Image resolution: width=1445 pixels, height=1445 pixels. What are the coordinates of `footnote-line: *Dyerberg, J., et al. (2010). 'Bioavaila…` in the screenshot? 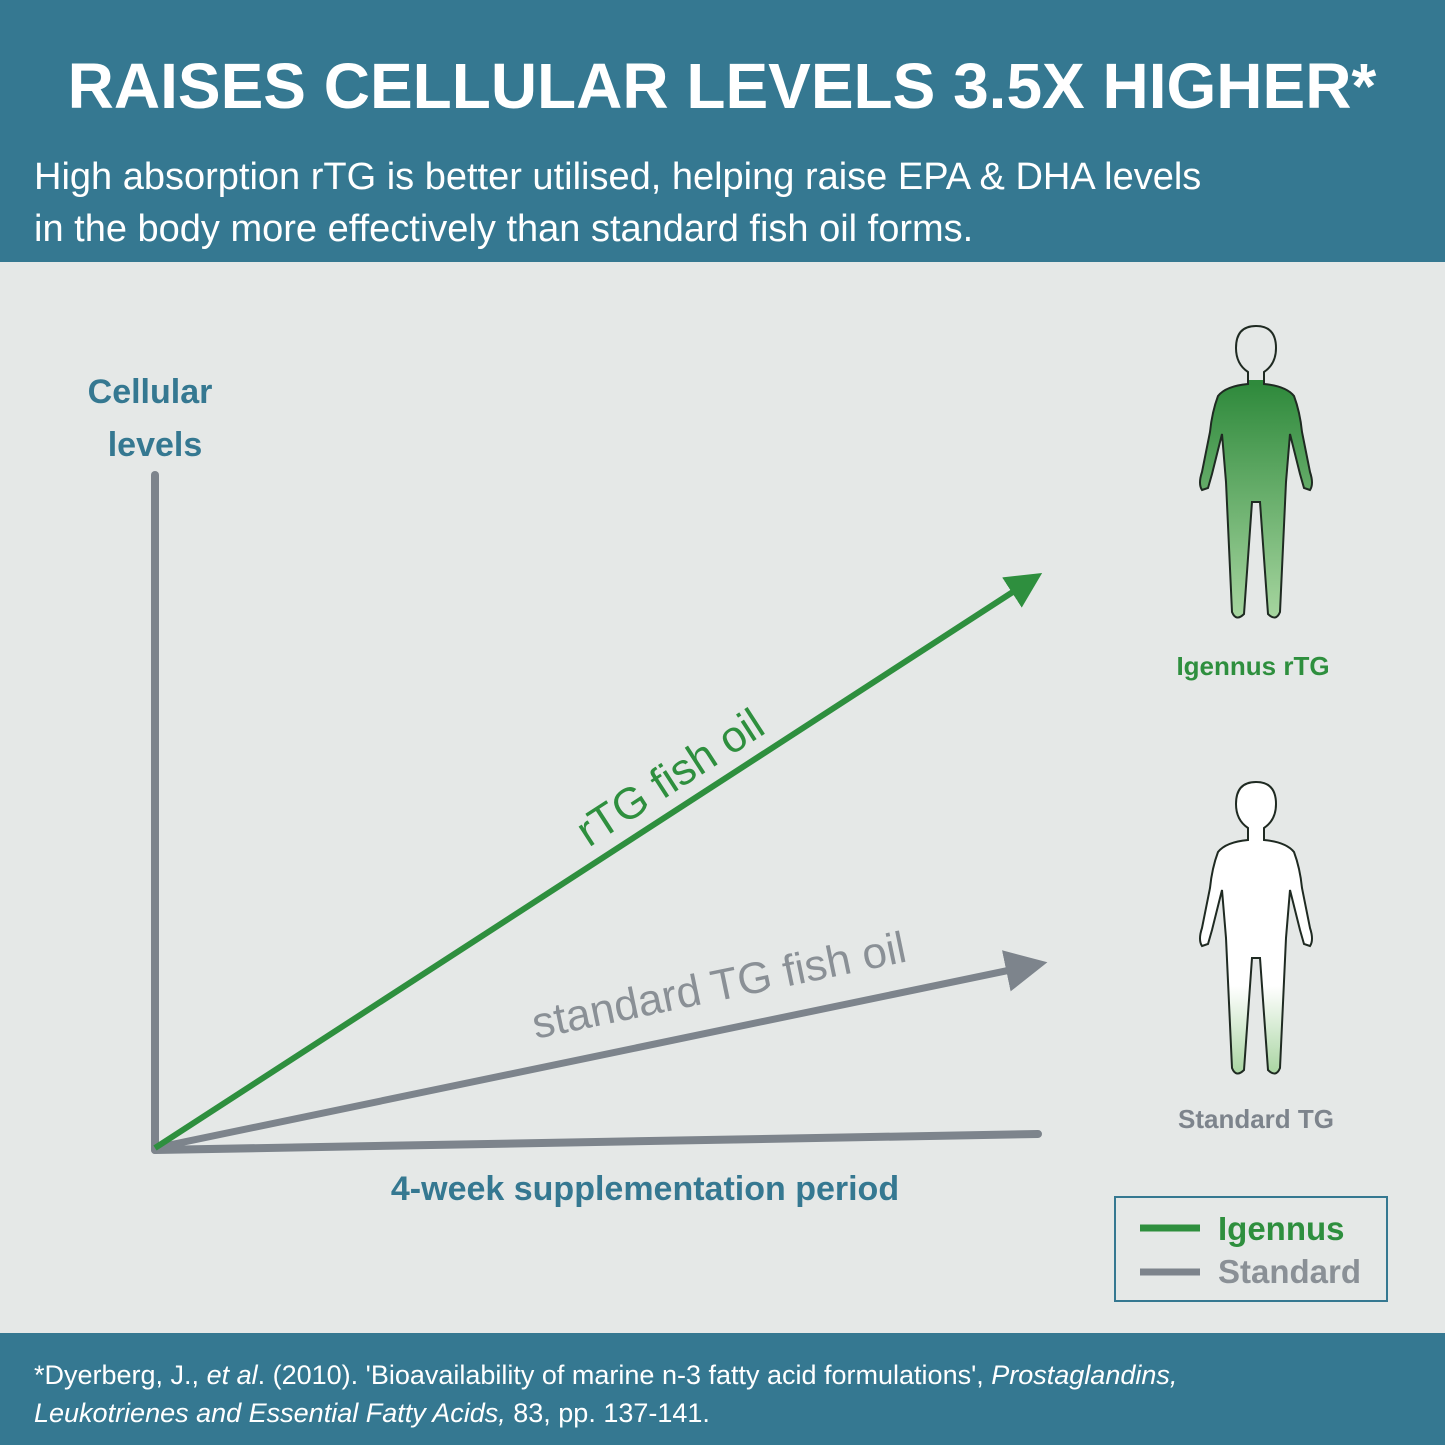 It's located at (605, 1375).